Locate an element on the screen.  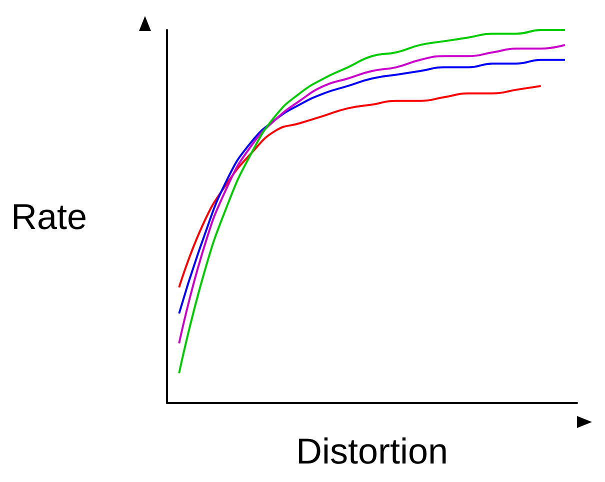
y-axis-title: Rate is located at coordinates (49, 216).